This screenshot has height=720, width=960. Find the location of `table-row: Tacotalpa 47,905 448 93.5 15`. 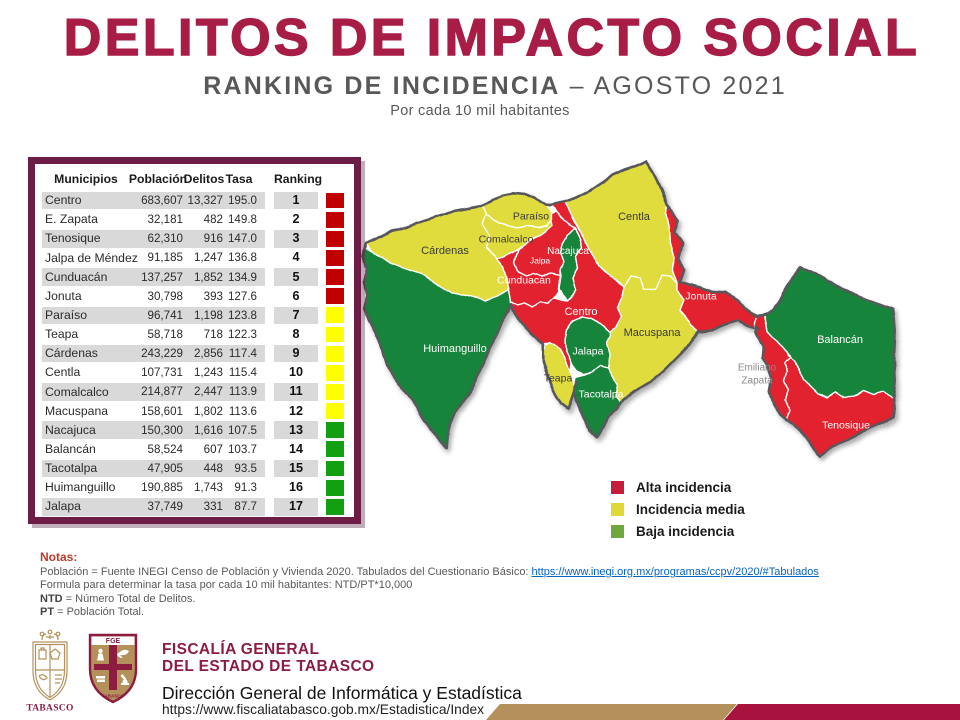

table-row: Tacotalpa 47,905 448 93.5 15 is located at coordinates (194, 468).